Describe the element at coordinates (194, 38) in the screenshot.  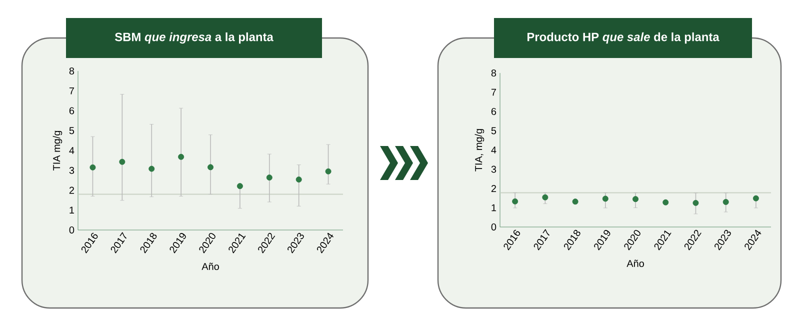
I see `chart-title: SBM que ingresa a la planta` at that location.